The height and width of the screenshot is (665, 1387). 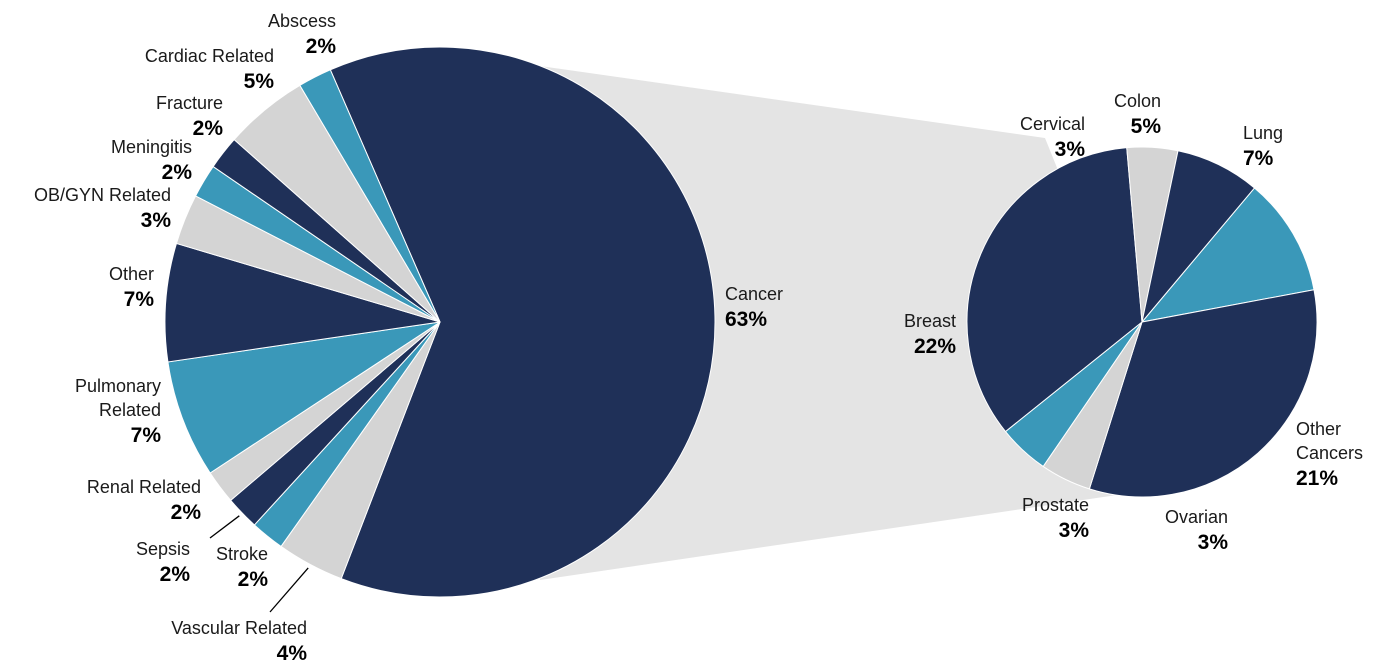 I want to click on sub-label-name-other-cancers-line-2: Cancers, so click(x=1329, y=453).